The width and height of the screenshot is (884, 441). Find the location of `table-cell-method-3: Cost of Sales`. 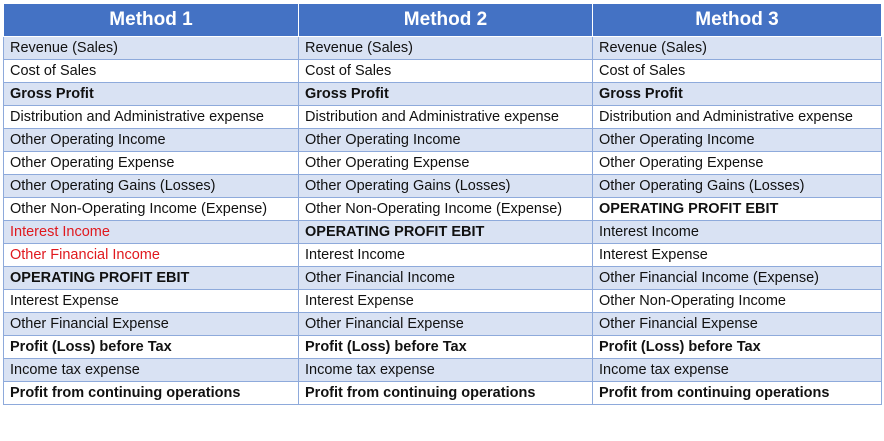

table-cell-method-3: Cost of Sales is located at coordinates (737, 71).